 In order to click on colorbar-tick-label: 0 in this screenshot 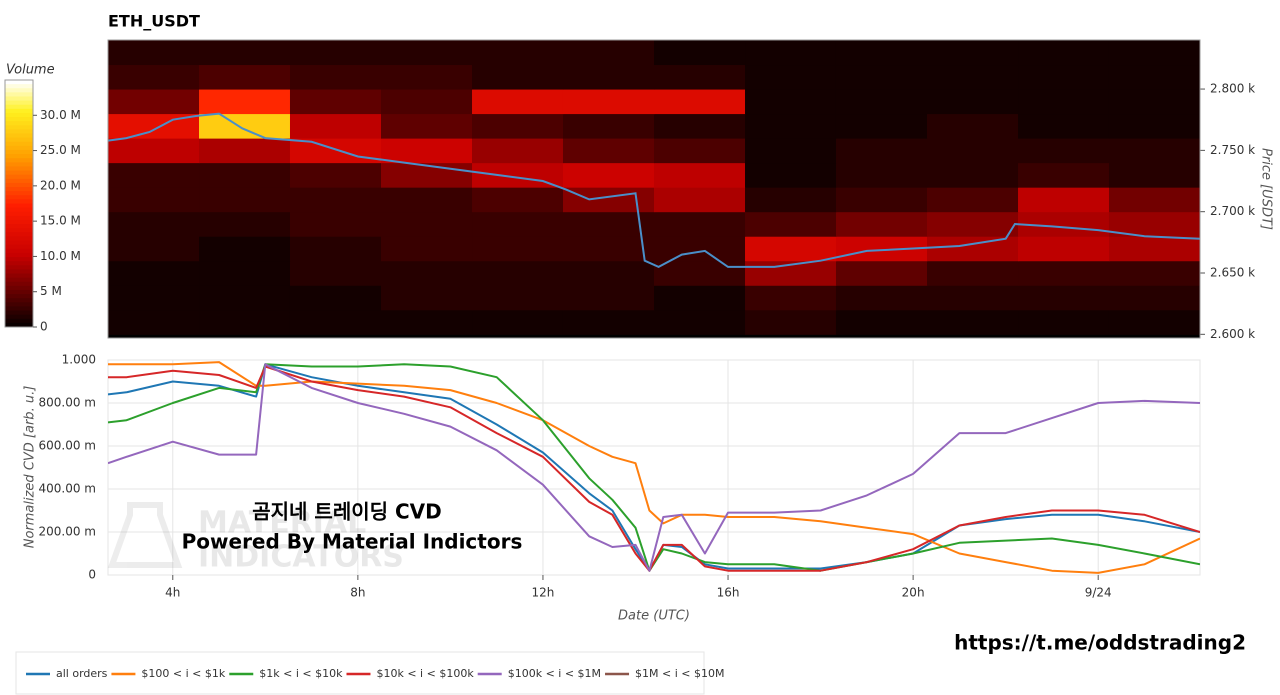, I will do `click(44, 327)`.